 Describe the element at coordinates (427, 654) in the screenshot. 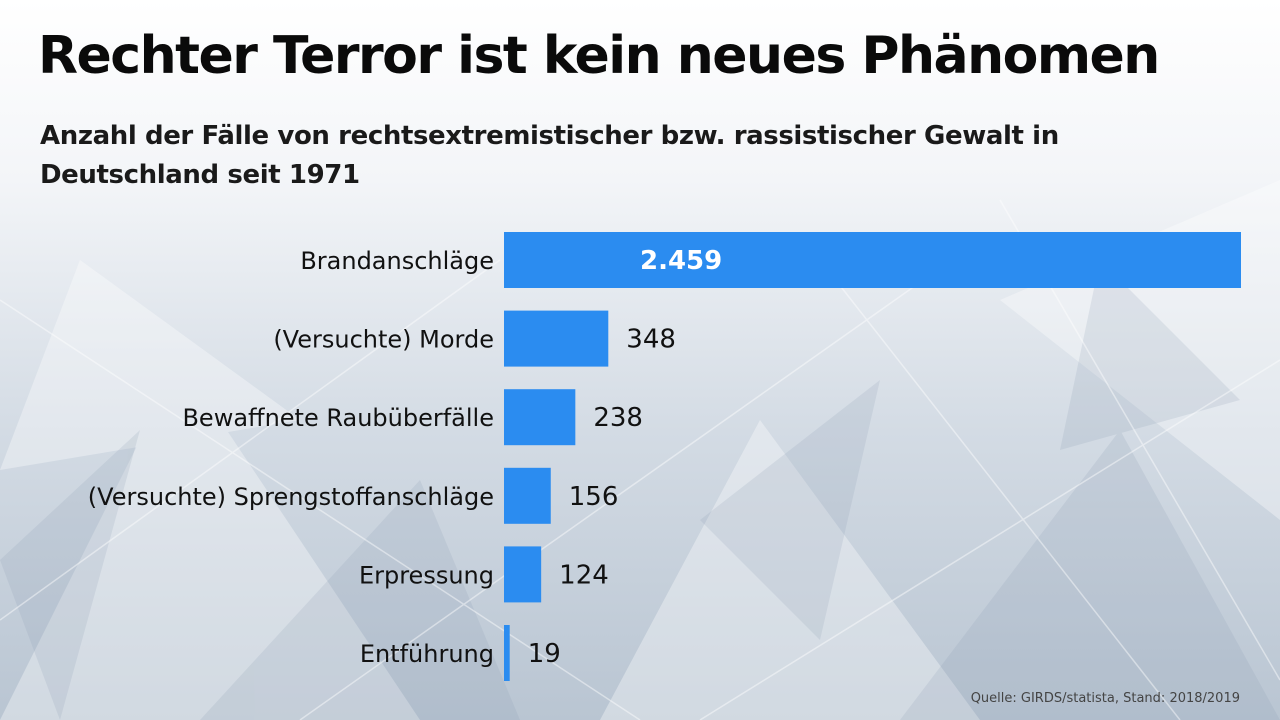

I see `category-label: Entführung` at that location.